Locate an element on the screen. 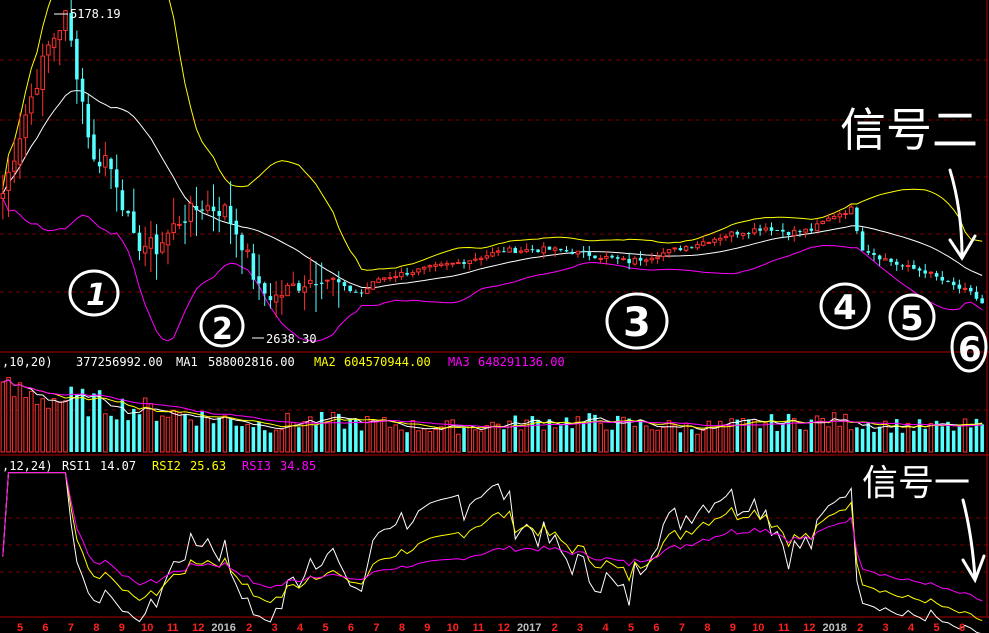 Image resolution: width=989 pixels, height=633 pixels. axis-year-label: 2017 is located at coordinates (529, 627).